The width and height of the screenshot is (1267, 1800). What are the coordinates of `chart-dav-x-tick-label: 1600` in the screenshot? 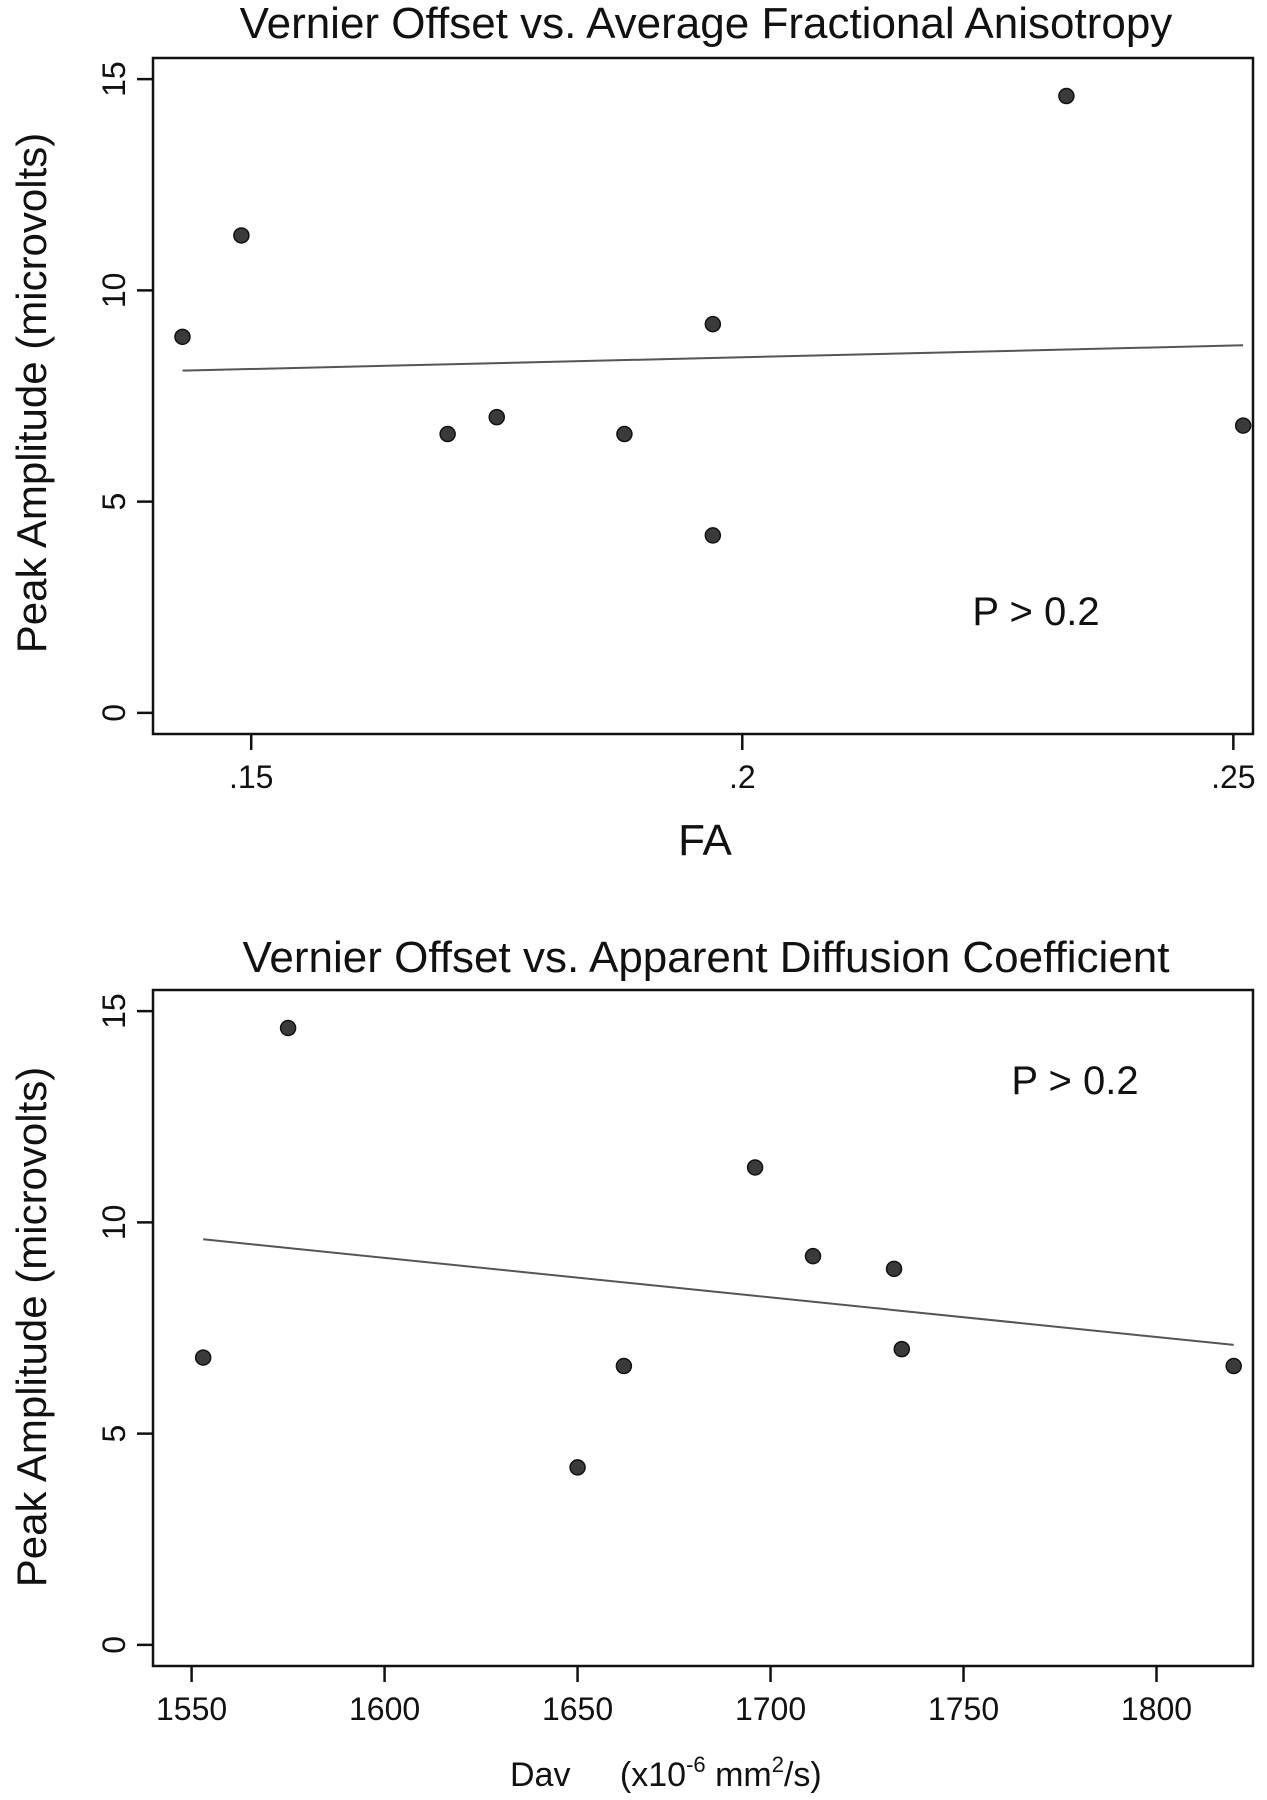 It's located at (384, 1709).